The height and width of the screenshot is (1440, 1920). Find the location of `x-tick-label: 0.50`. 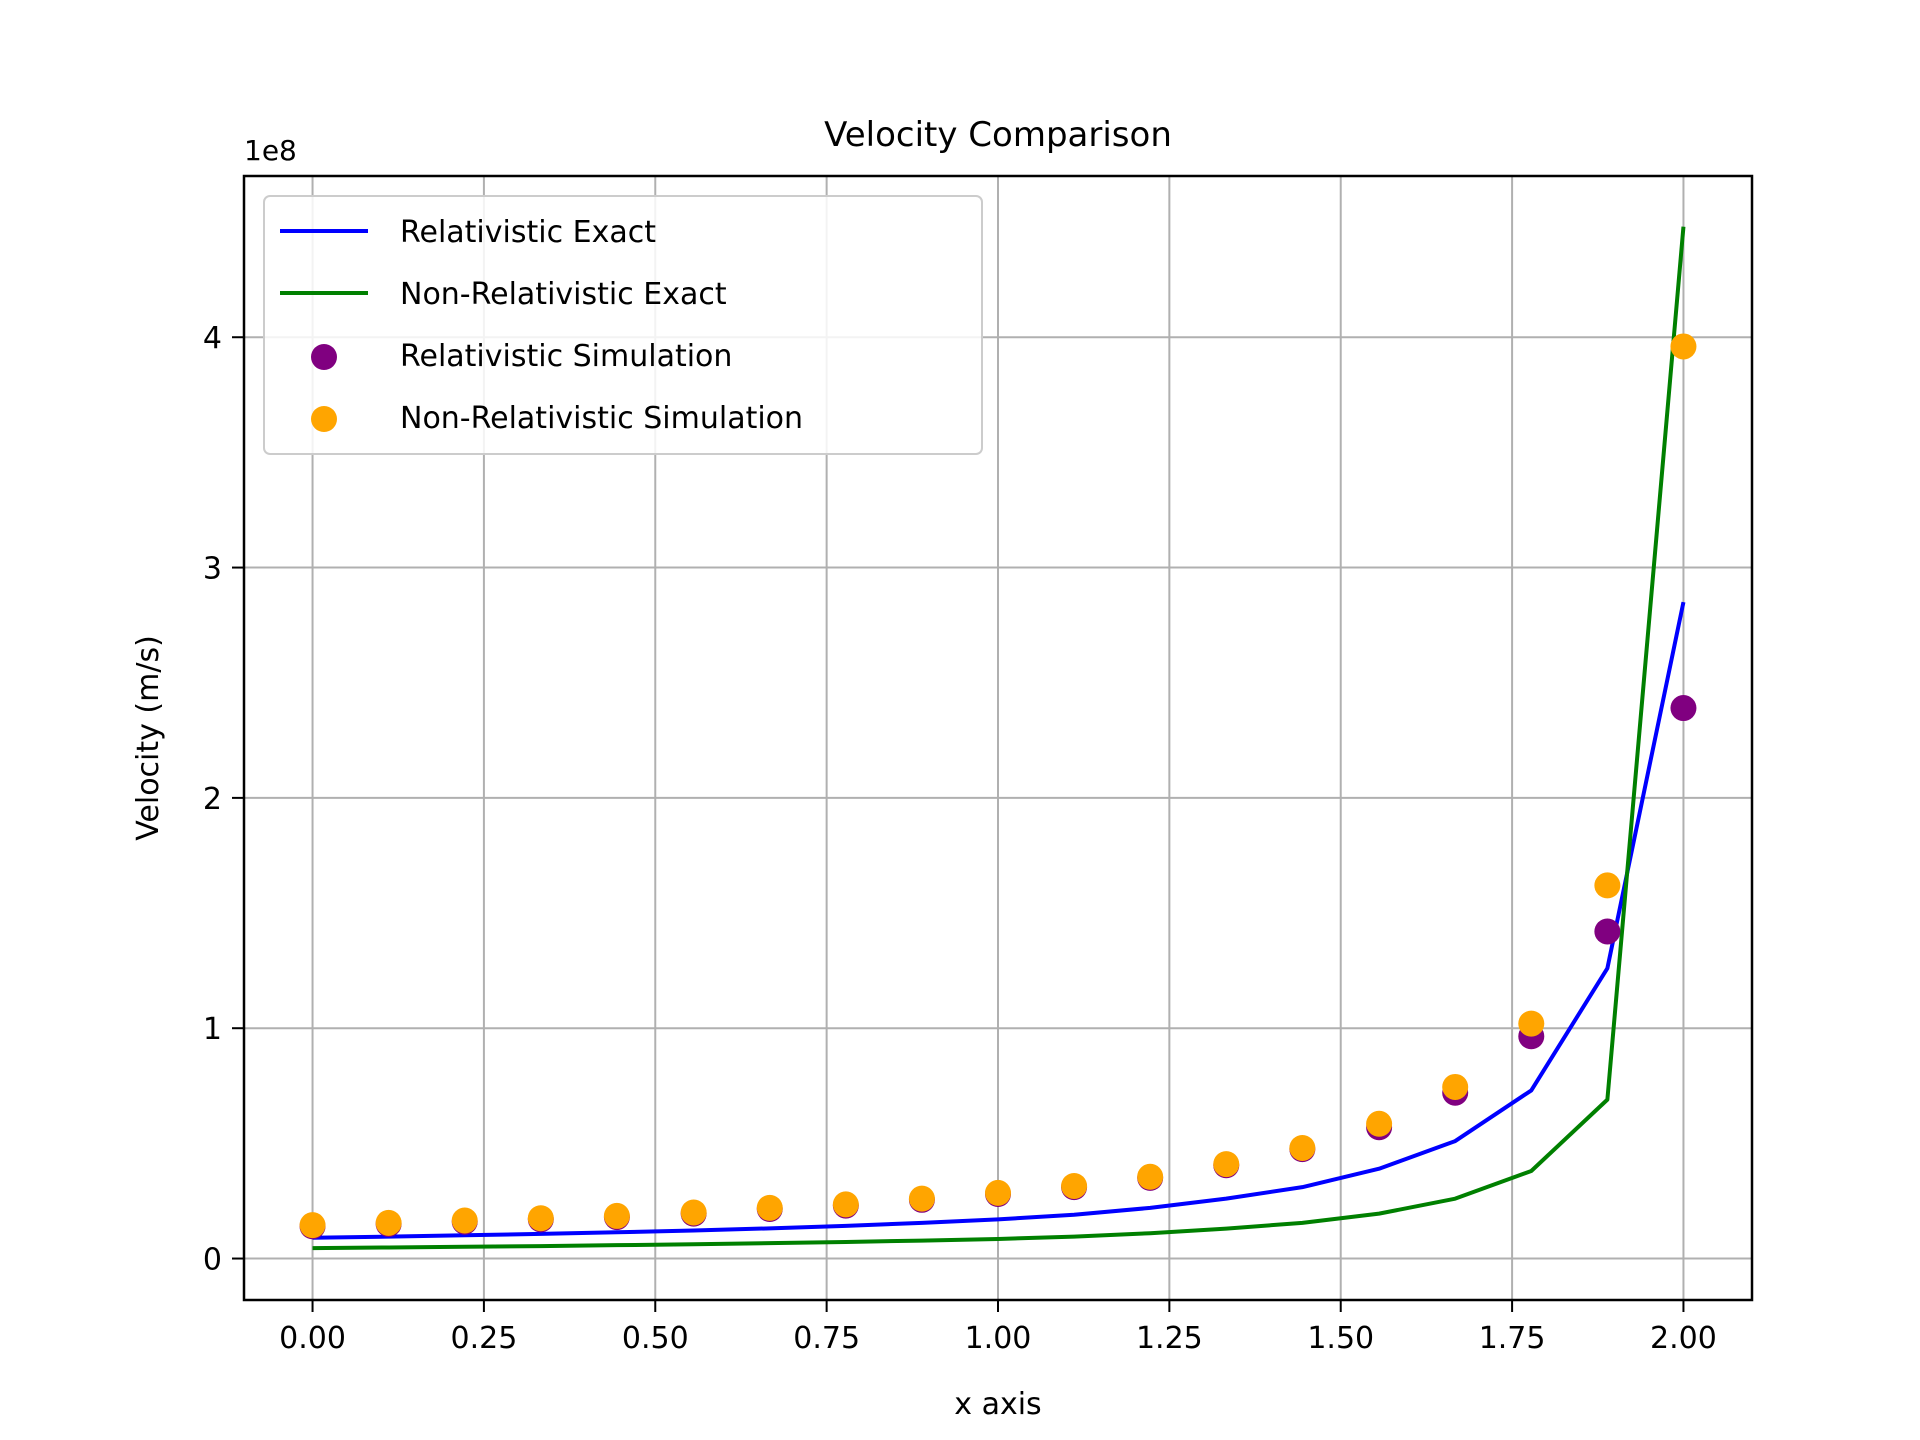

x-tick-label: 0.50 is located at coordinates (655, 1338).